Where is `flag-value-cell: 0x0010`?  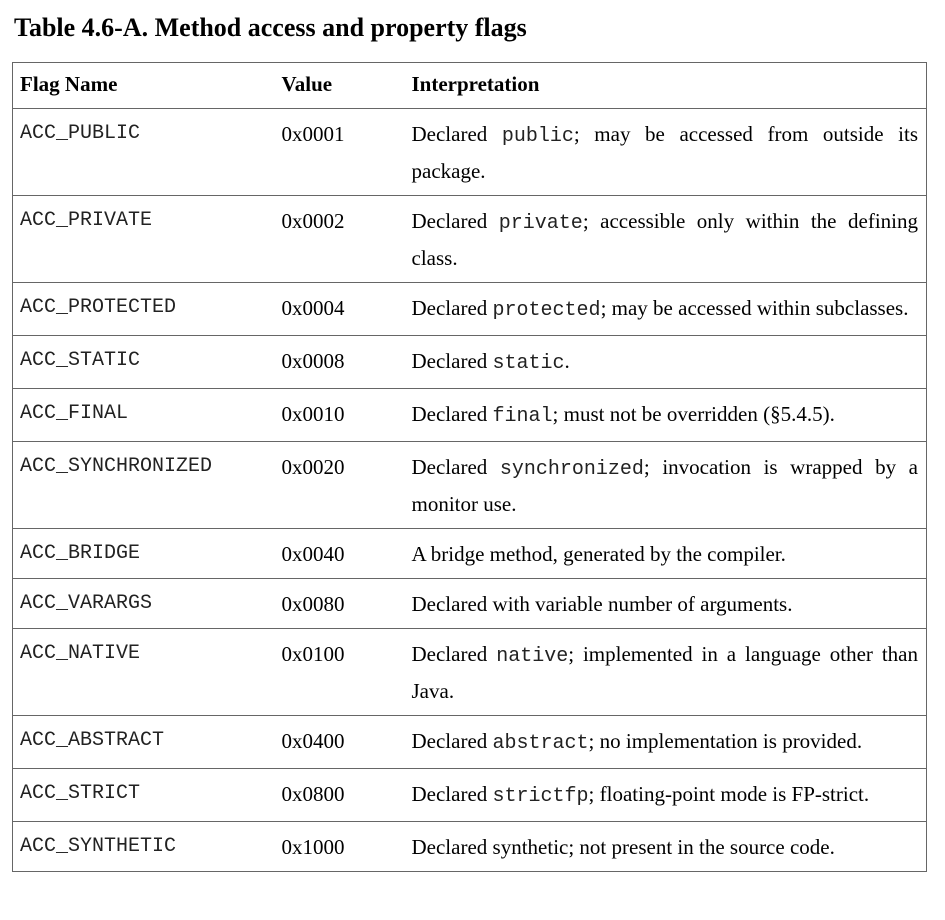
flag-value-cell: 0x0010 is located at coordinates (339, 415).